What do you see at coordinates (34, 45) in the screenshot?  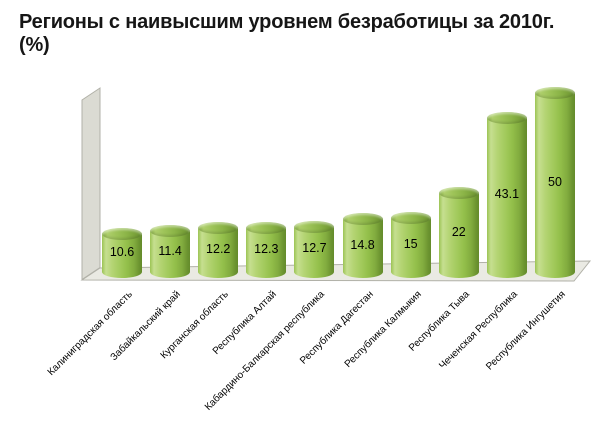 I see `chart-title-line2: (%)` at bounding box center [34, 45].